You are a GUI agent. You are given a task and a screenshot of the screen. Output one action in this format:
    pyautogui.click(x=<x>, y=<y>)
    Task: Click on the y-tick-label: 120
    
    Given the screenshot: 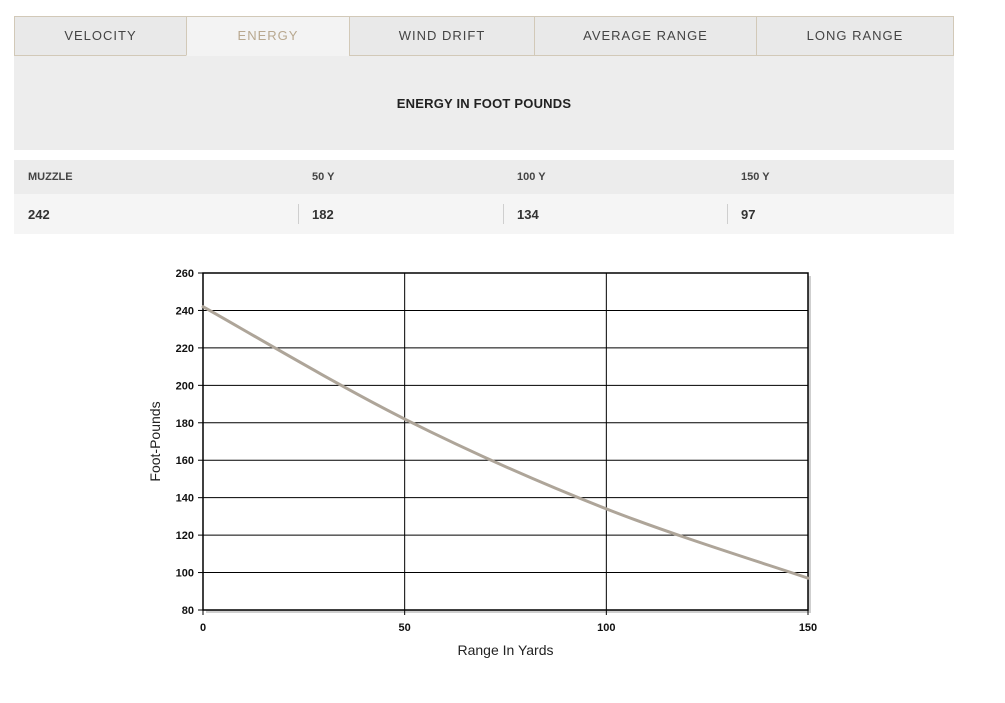 What is the action you would take?
    pyautogui.click(x=185, y=536)
    